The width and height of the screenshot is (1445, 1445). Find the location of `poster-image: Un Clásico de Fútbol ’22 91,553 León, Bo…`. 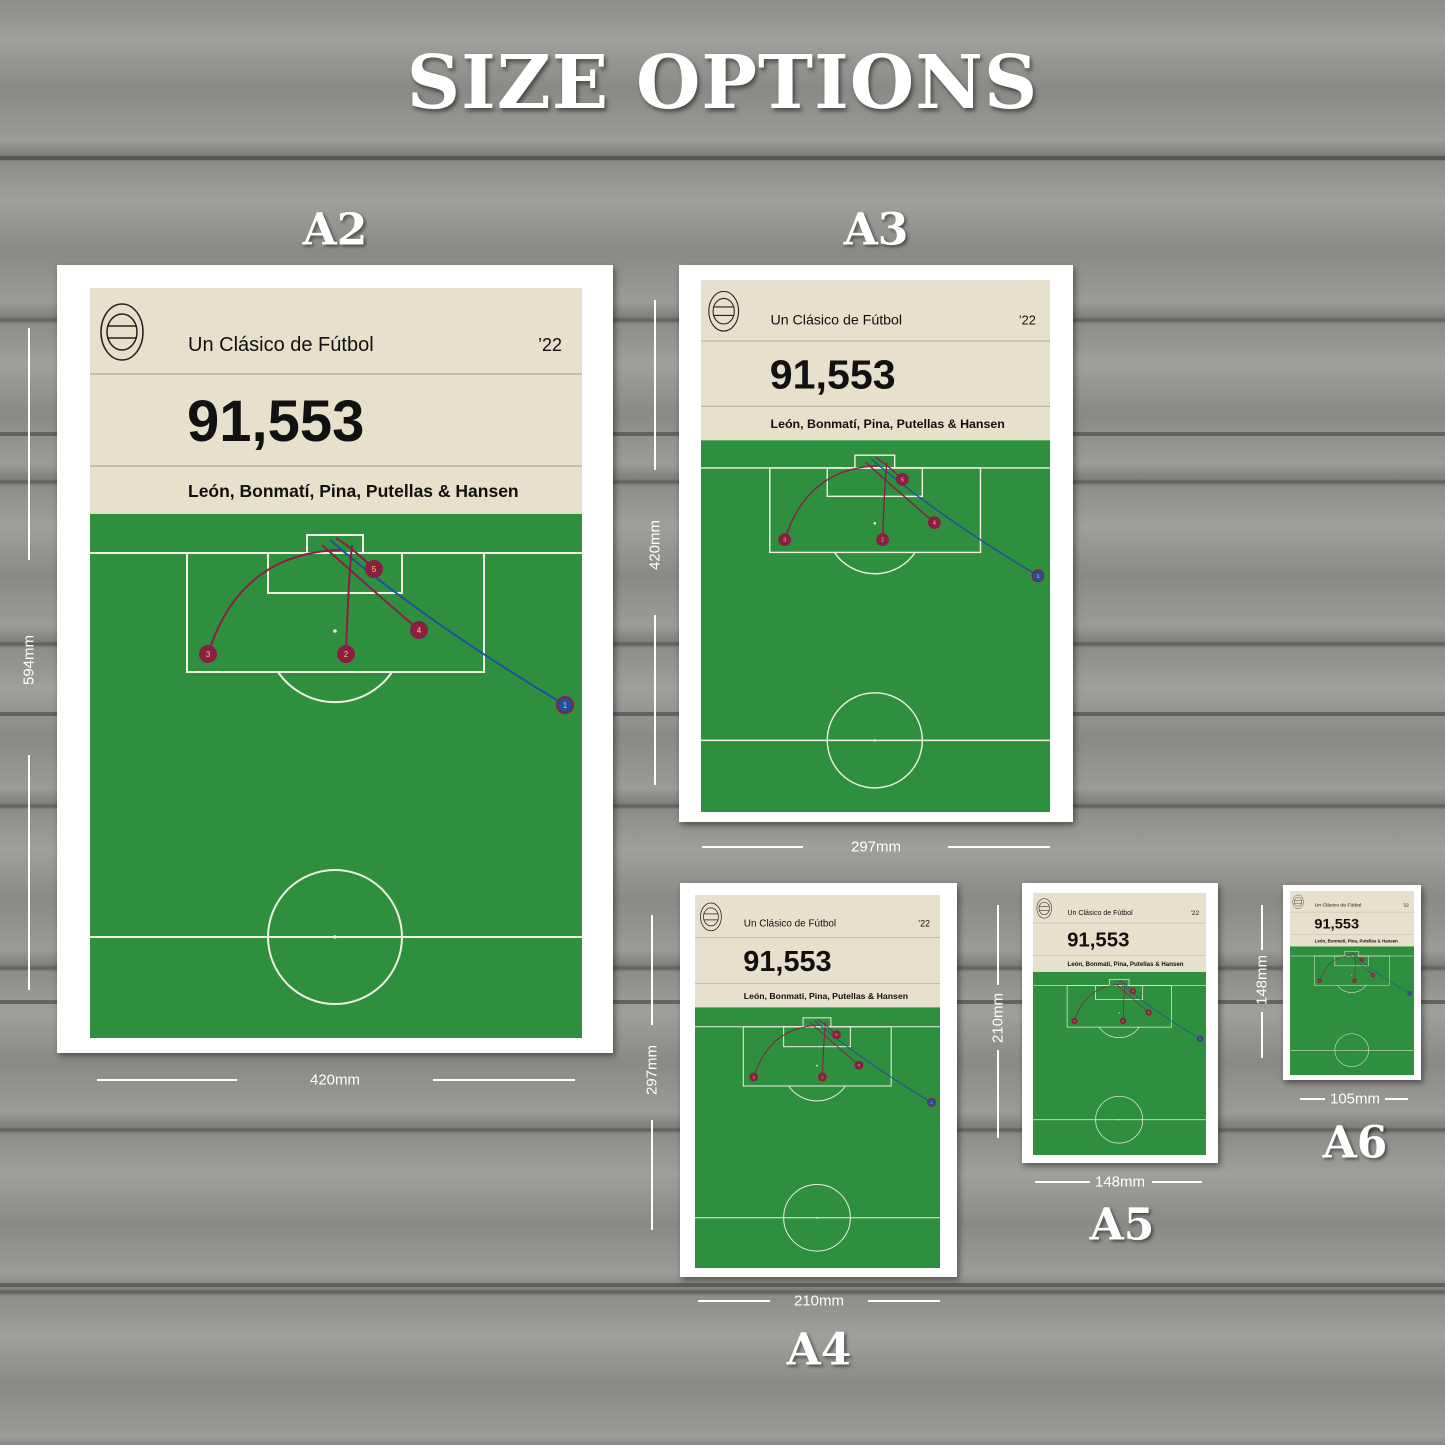

poster-image: Un Clásico de Fútbol ’22 91,553 León, Bo… is located at coordinates (1352, 983).